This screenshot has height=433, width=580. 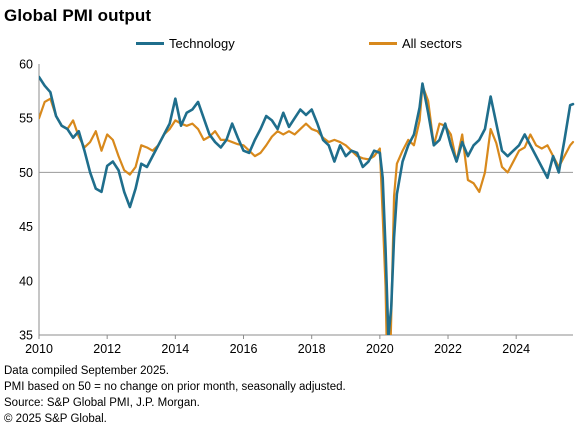 I want to click on x-tick-label: 2022, so click(x=448, y=349).